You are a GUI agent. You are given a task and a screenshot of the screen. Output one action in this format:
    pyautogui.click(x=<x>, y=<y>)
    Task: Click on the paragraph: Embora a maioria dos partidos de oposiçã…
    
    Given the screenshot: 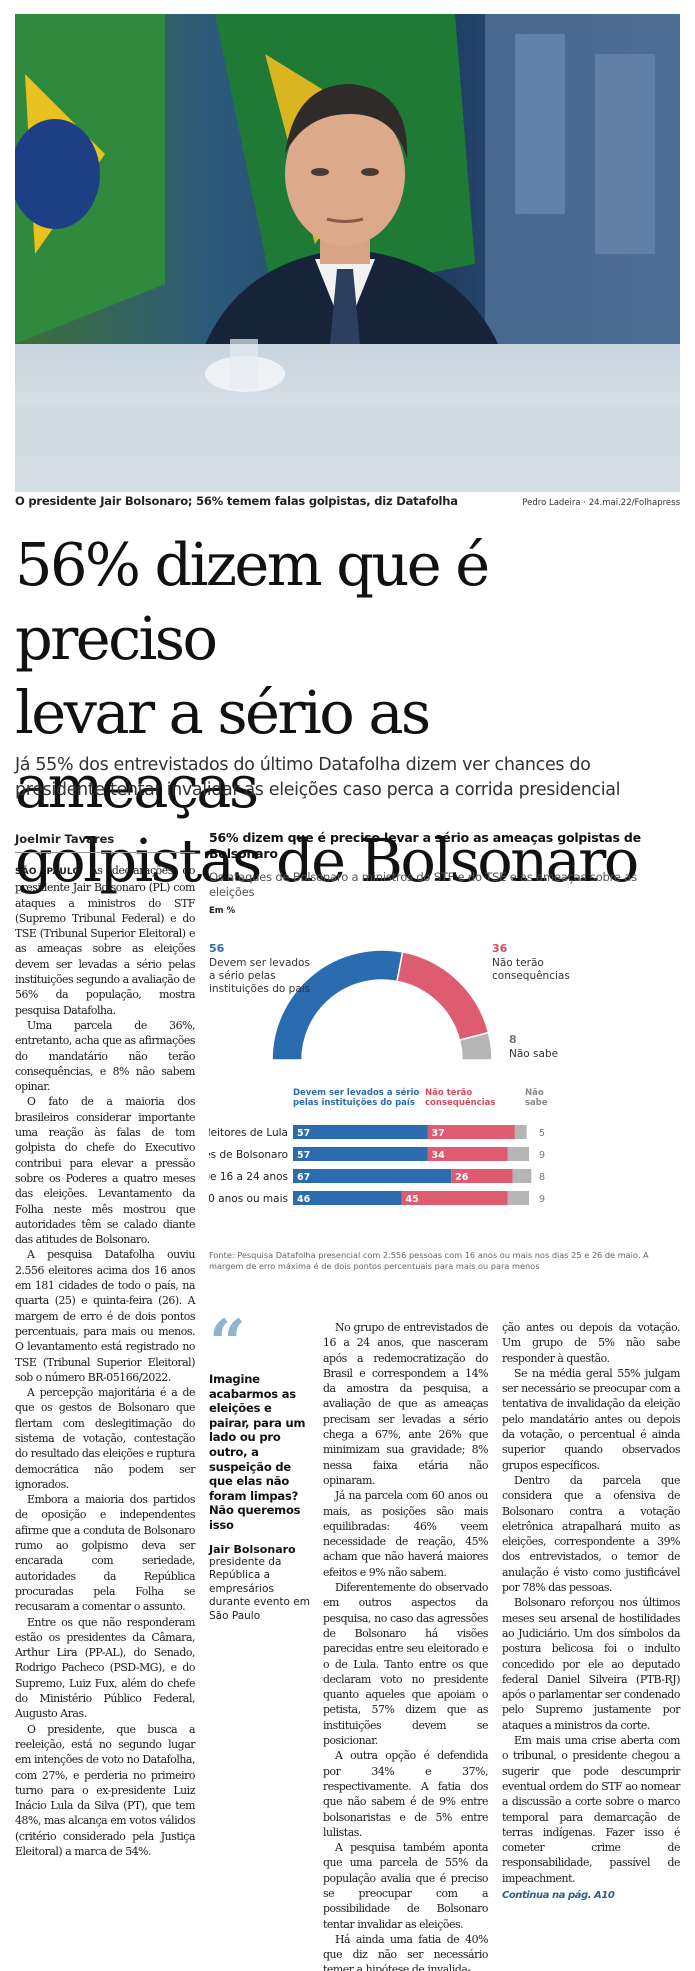 What is the action you would take?
    pyautogui.click(x=105, y=1553)
    